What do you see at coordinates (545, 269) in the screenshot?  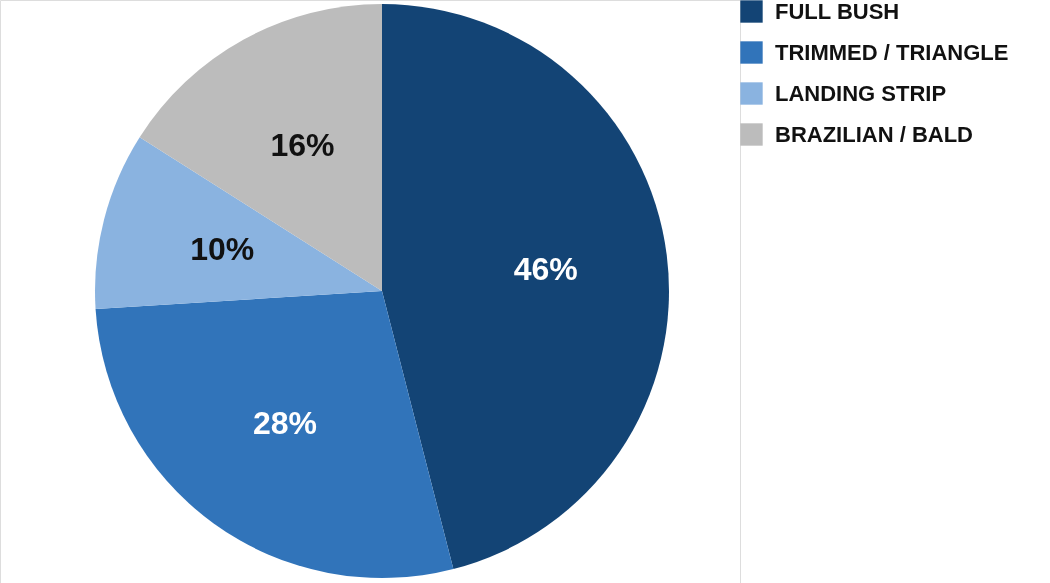 I see `data-label: 46%` at bounding box center [545, 269].